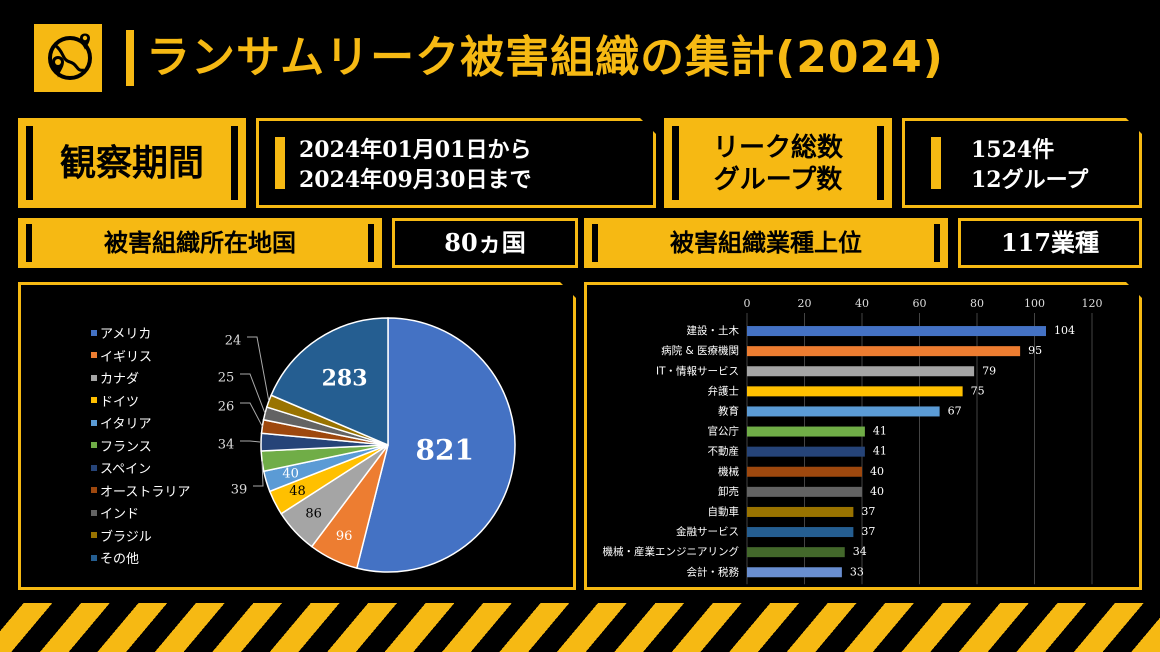 This screenshot has width=1160, height=652. What do you see at coordinates (671, 551) in the screenshot?
I see `bar-category-label: 機械・産業エンジニアリング` at bounding box center [671, 551].